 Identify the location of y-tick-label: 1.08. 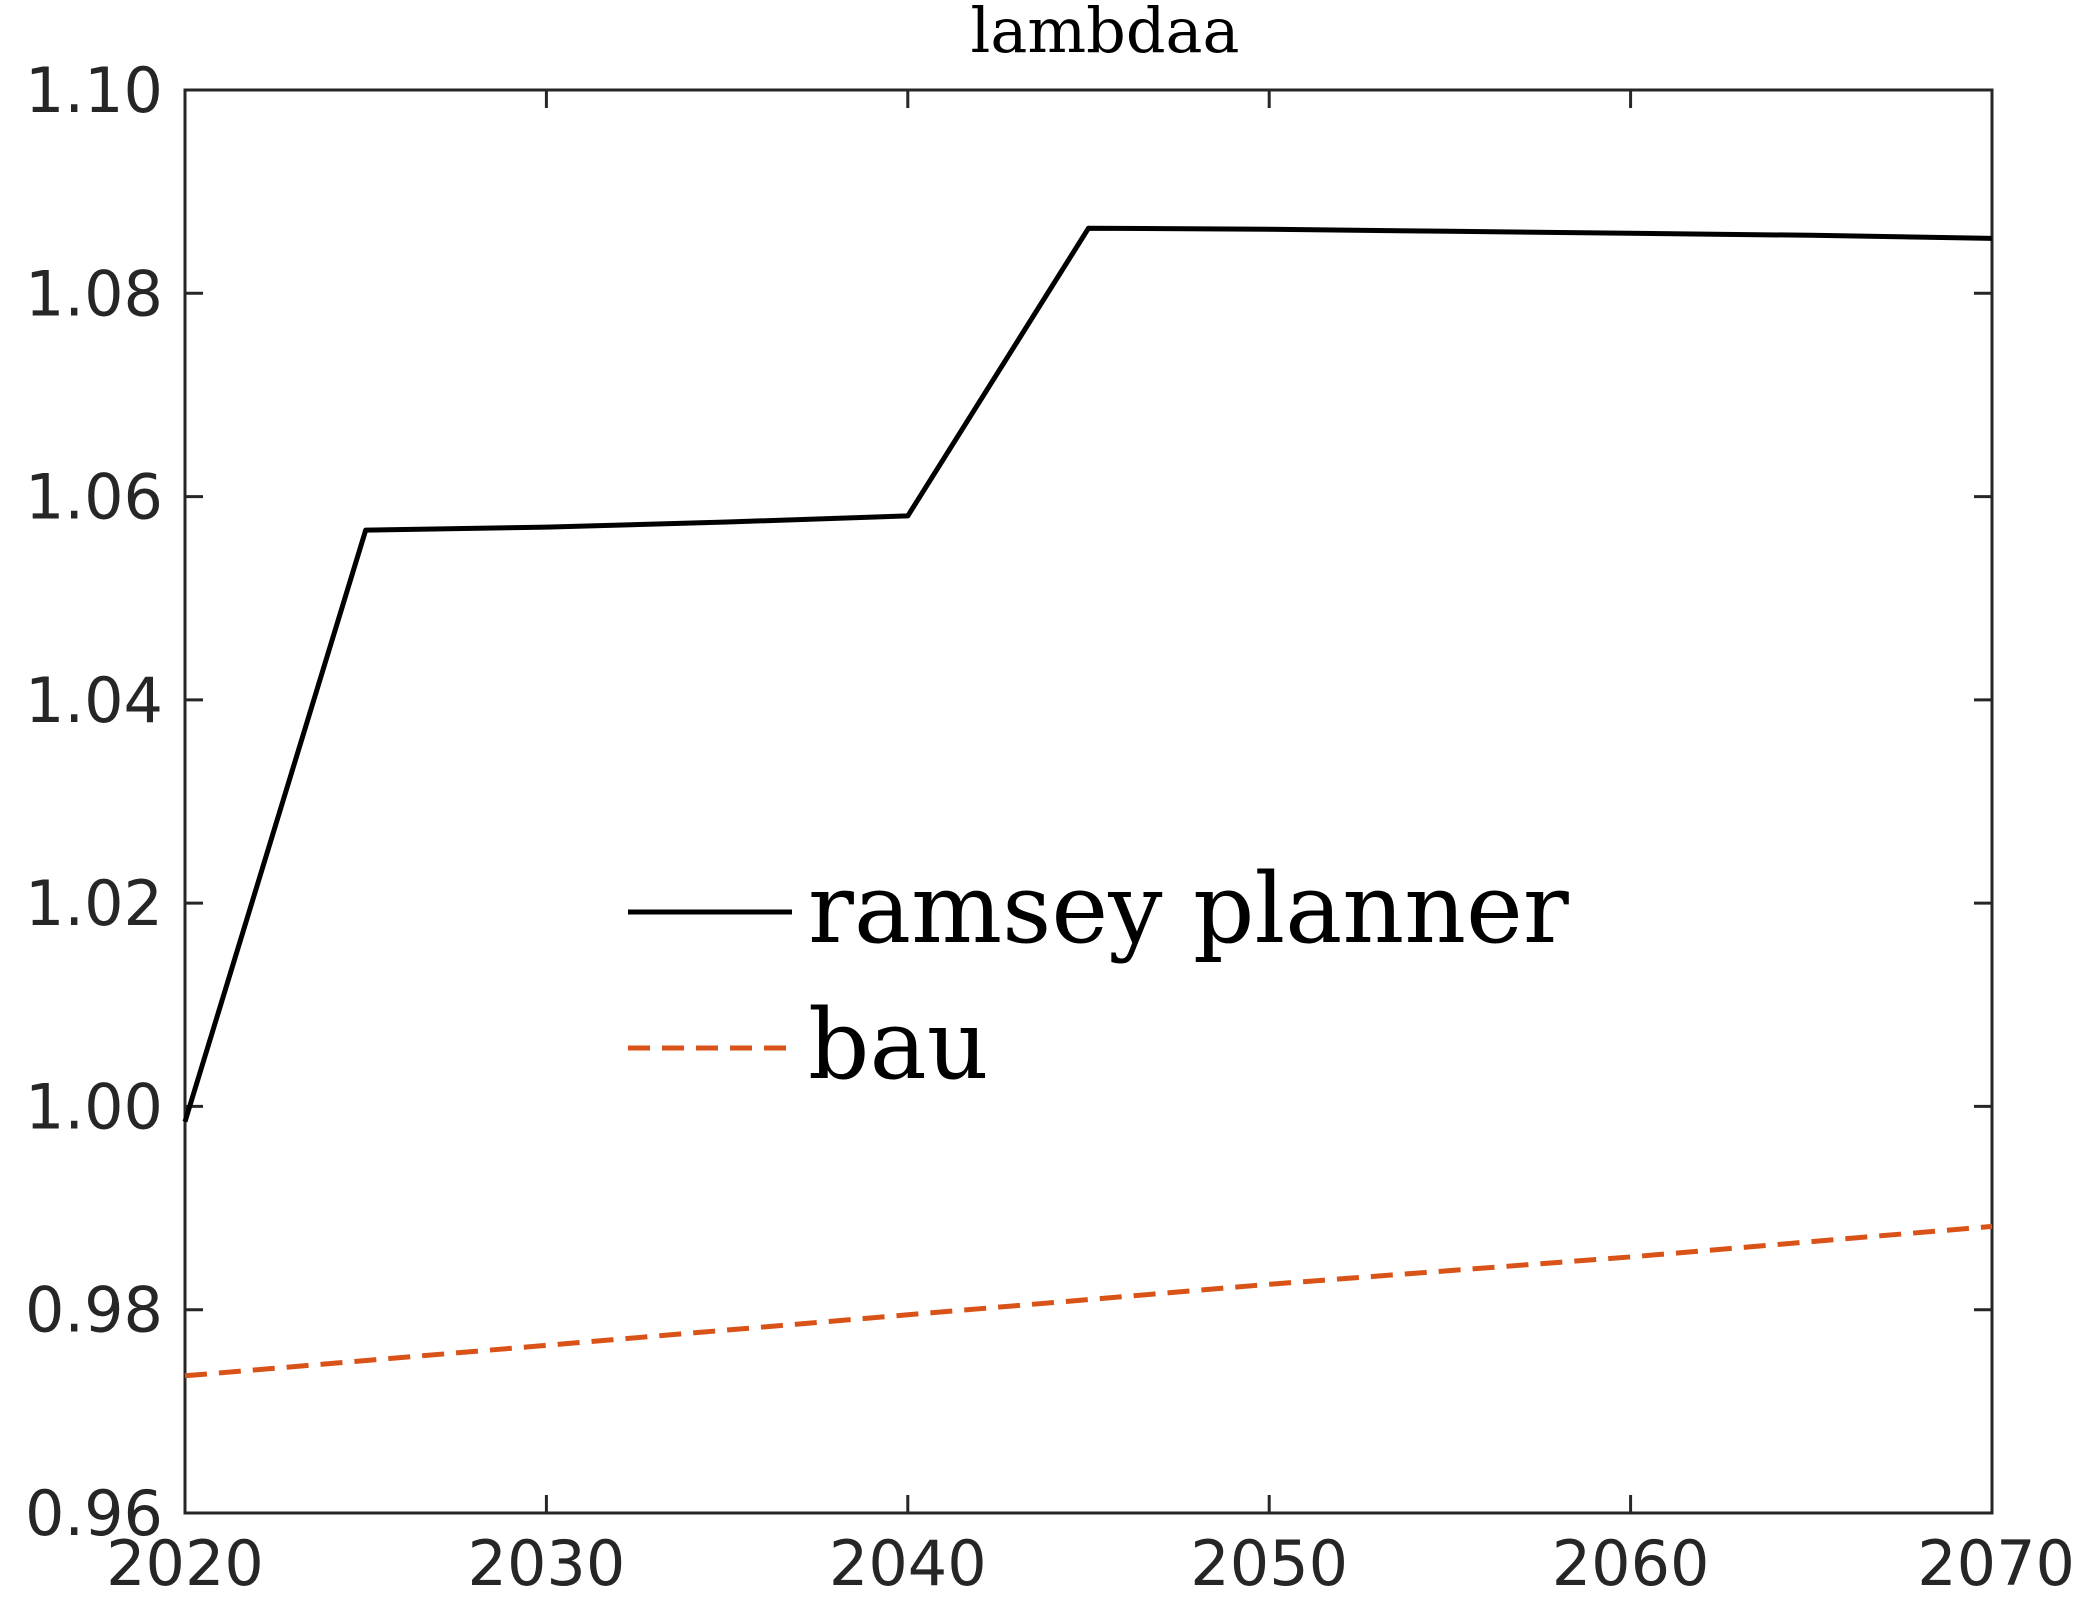
(94, 293).